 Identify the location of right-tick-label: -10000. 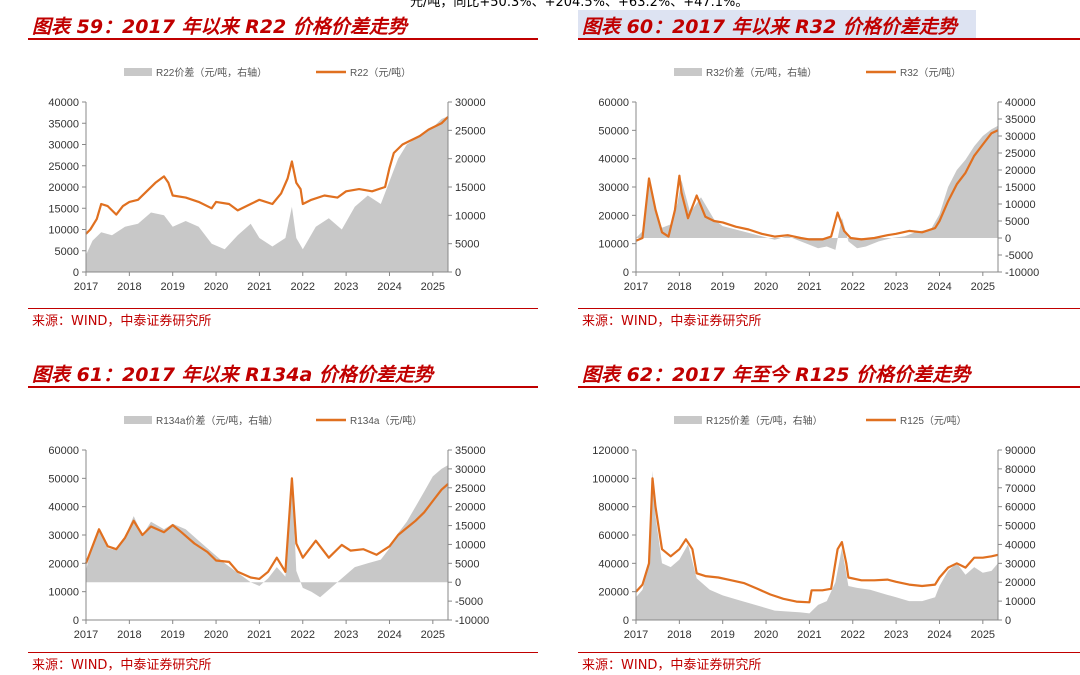
(472, 621).